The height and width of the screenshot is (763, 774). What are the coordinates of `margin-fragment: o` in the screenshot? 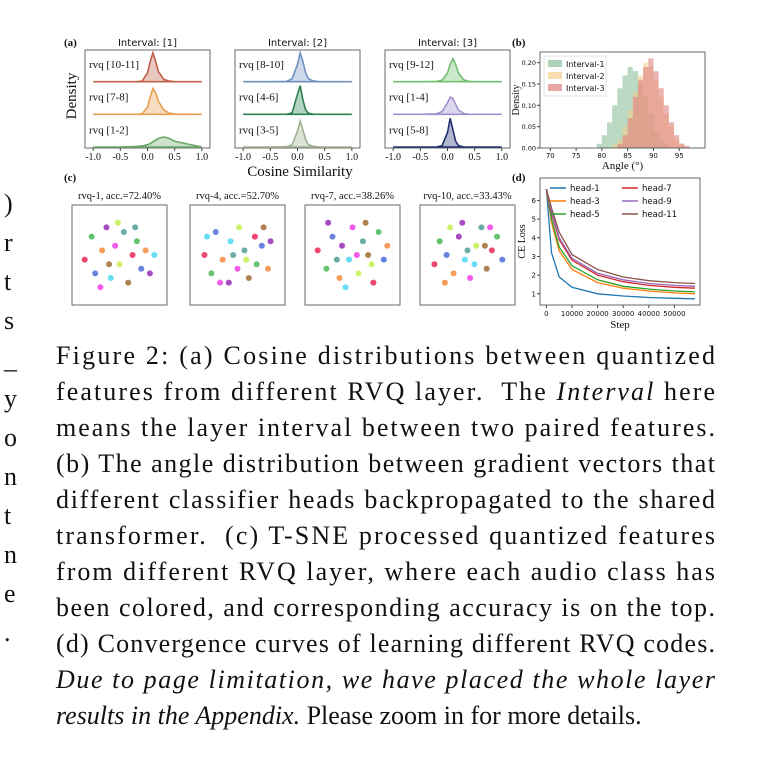 It's located at (10, 437).